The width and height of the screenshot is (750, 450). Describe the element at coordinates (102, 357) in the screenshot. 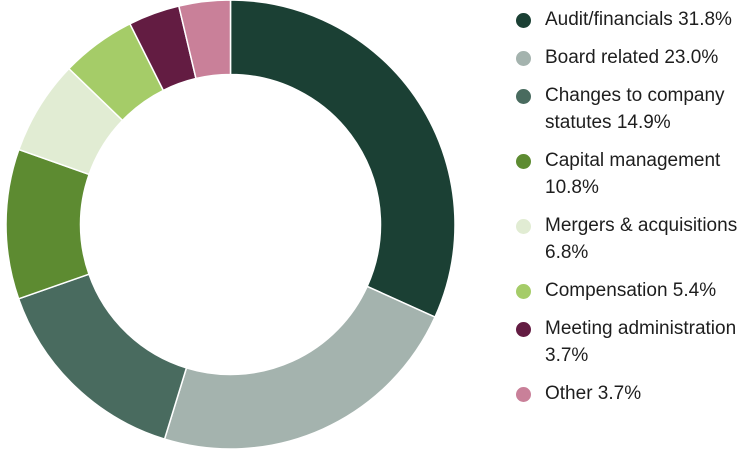

I see `slice-changes-to-company-statutes` at that location.